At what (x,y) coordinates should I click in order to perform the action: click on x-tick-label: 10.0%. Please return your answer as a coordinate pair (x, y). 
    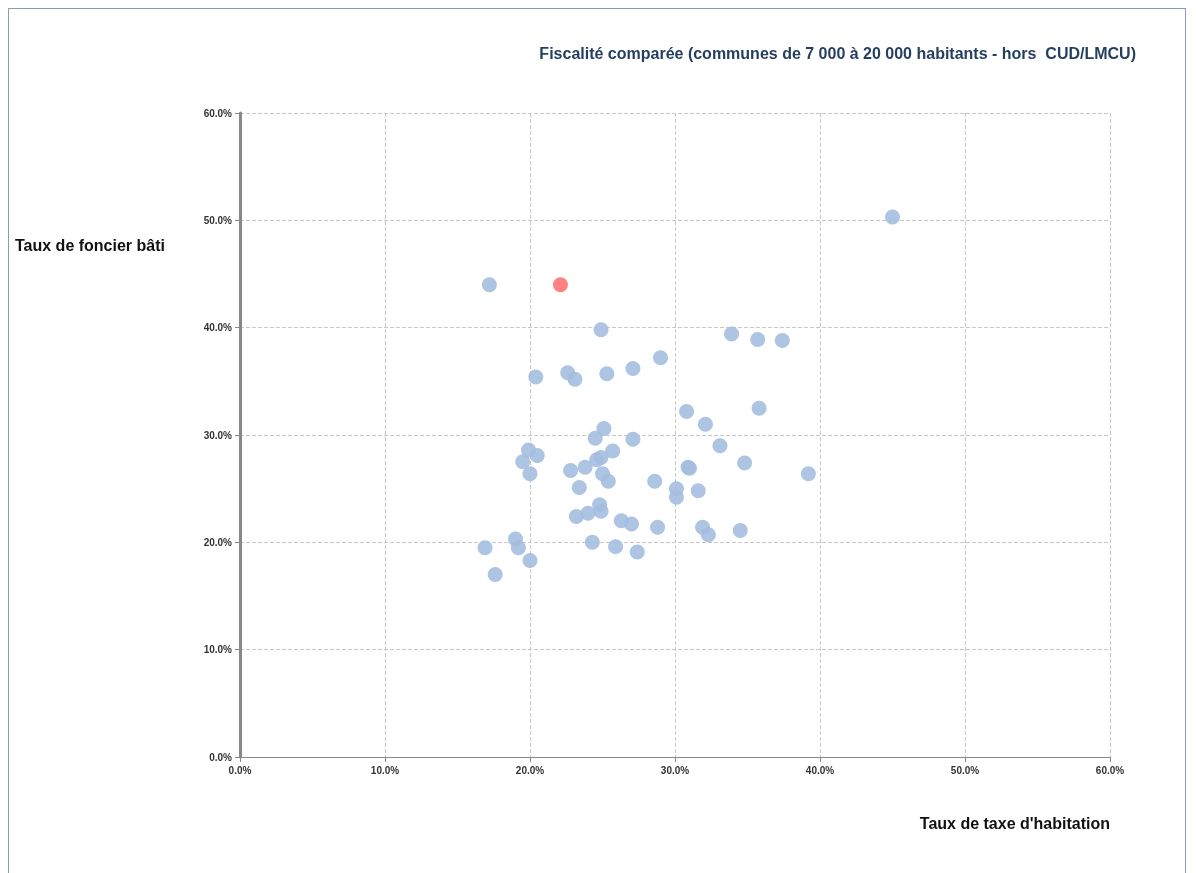
    Looking at the image, I should click on (385, 770).